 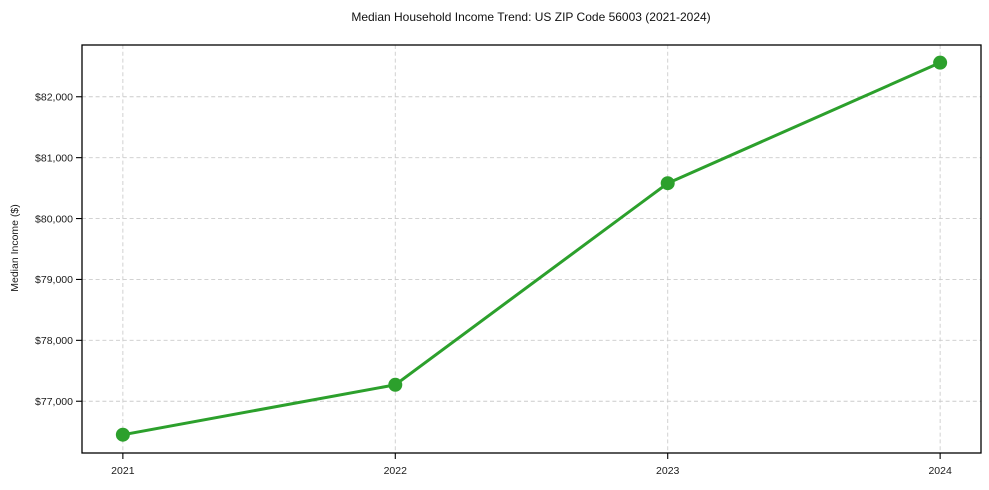 What do you see at coordinates (54, 280) in the screenshot?
I see `y-tick-label: $79,000` at bounding box center [54, 280].